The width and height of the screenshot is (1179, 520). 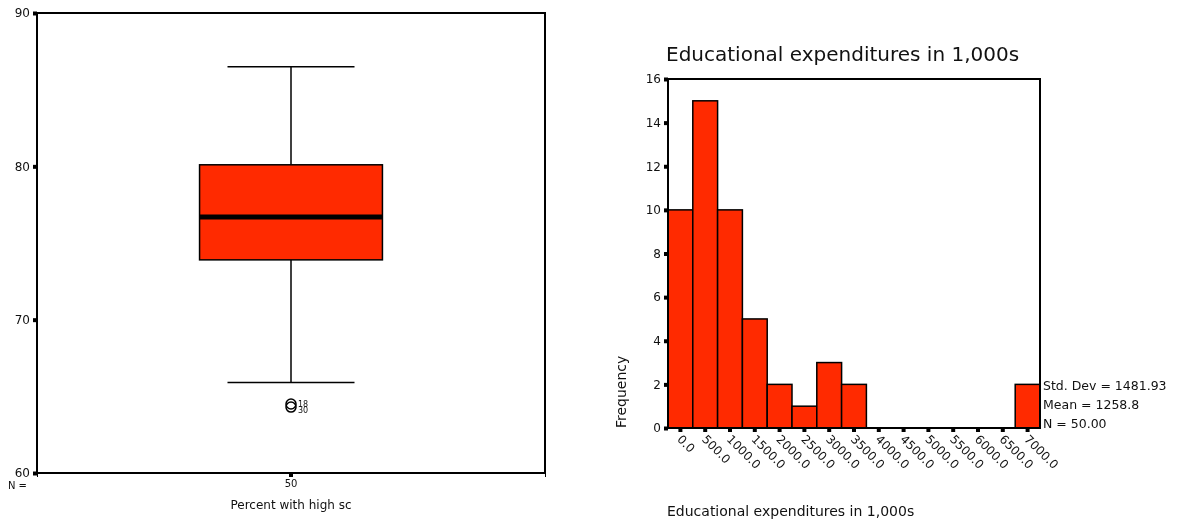 What do you see at coordinates (657, 341) in the screenshot?
I see `y-tick-label: 4` at bounding box center [657, 341].